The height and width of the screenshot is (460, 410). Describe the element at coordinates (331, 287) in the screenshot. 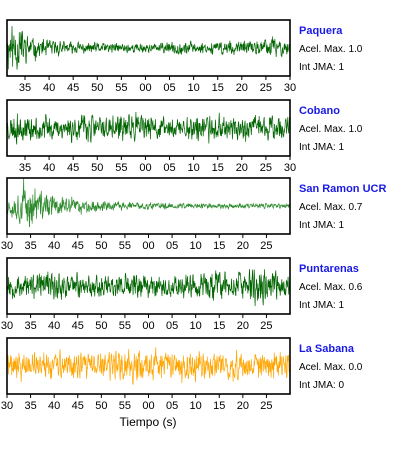

I see `max-acceleration-label: Acel. Max. 0.6` at that location.